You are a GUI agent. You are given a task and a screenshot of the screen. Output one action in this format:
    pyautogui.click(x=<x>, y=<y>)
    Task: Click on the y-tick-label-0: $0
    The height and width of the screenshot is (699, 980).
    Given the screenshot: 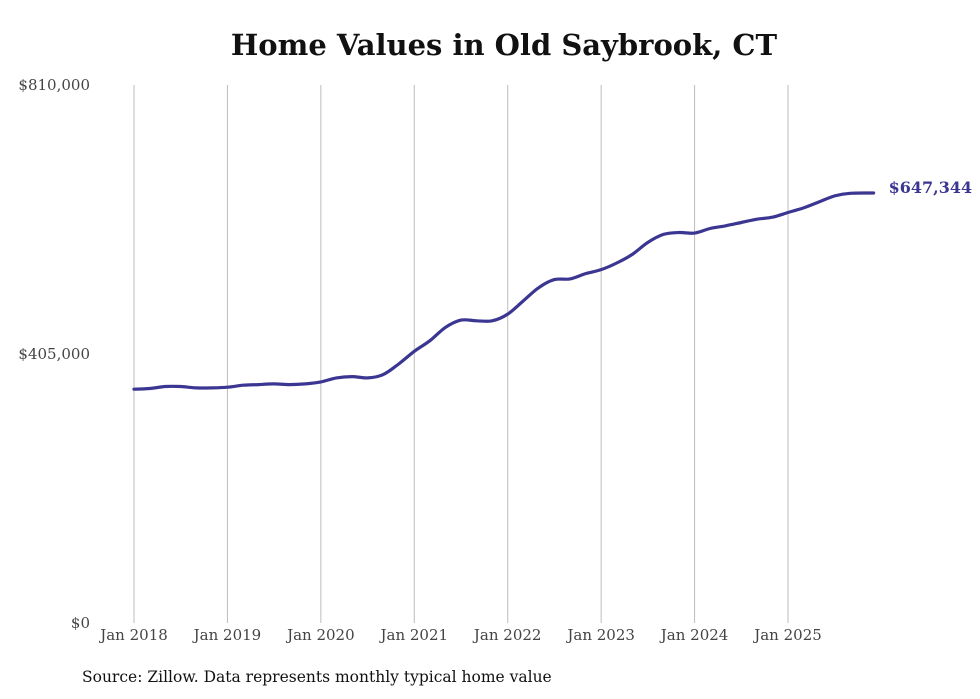 What is the action you would take?
    pyautogui.click(x=80, y=623)
    